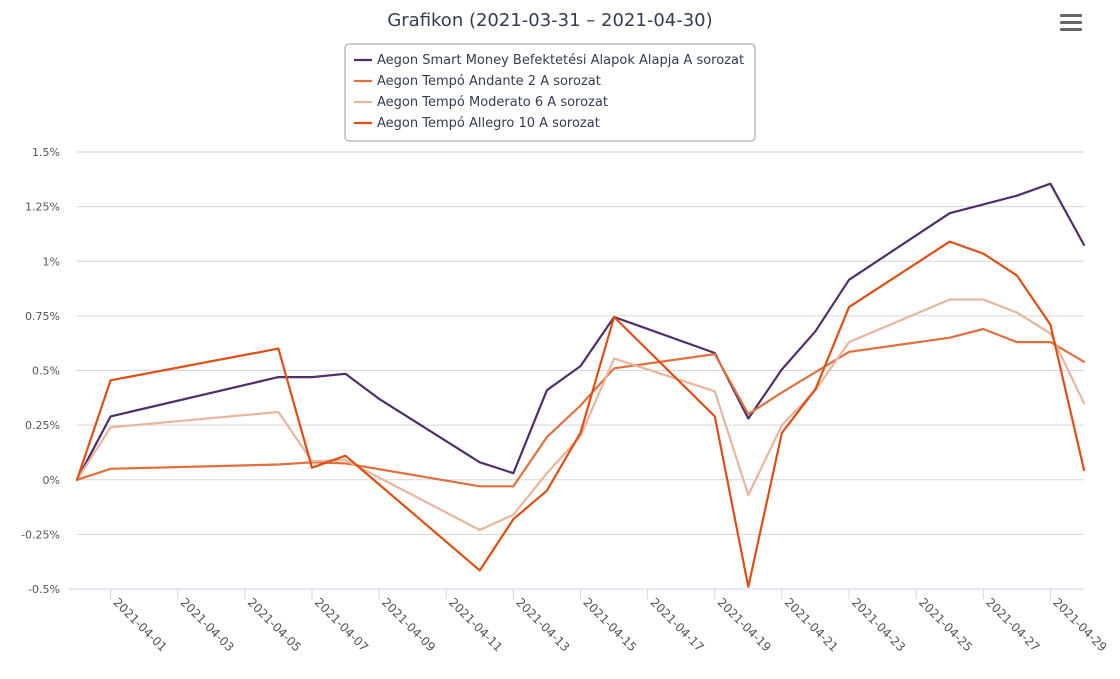  What do you see at coordinates (489, 81) in the screenshot?
I see `legend-label-1: Aegon Tempó Andante 2 A sorozat` at bounding box center [489, 81].